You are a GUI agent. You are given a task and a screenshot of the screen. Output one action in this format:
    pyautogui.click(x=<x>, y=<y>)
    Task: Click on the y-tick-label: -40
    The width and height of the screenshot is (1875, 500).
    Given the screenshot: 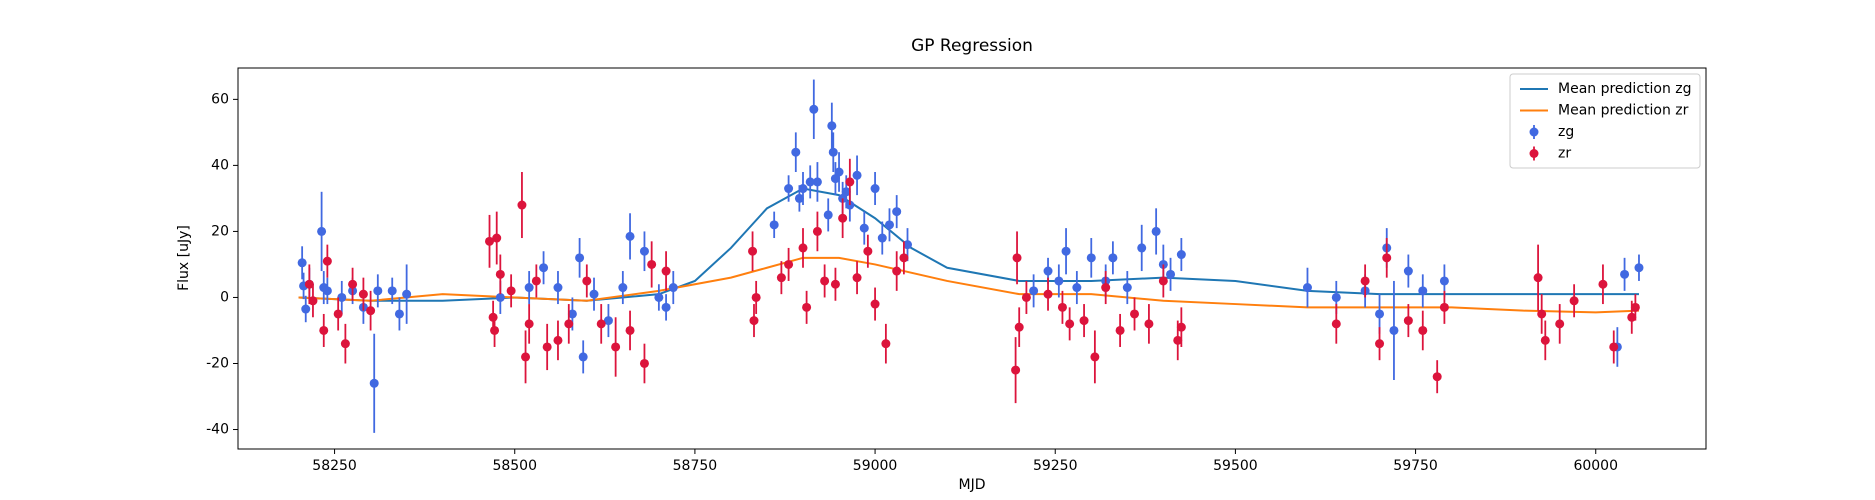 What is the action you would take?
    pyautogui.click(x=217, y=430)
    